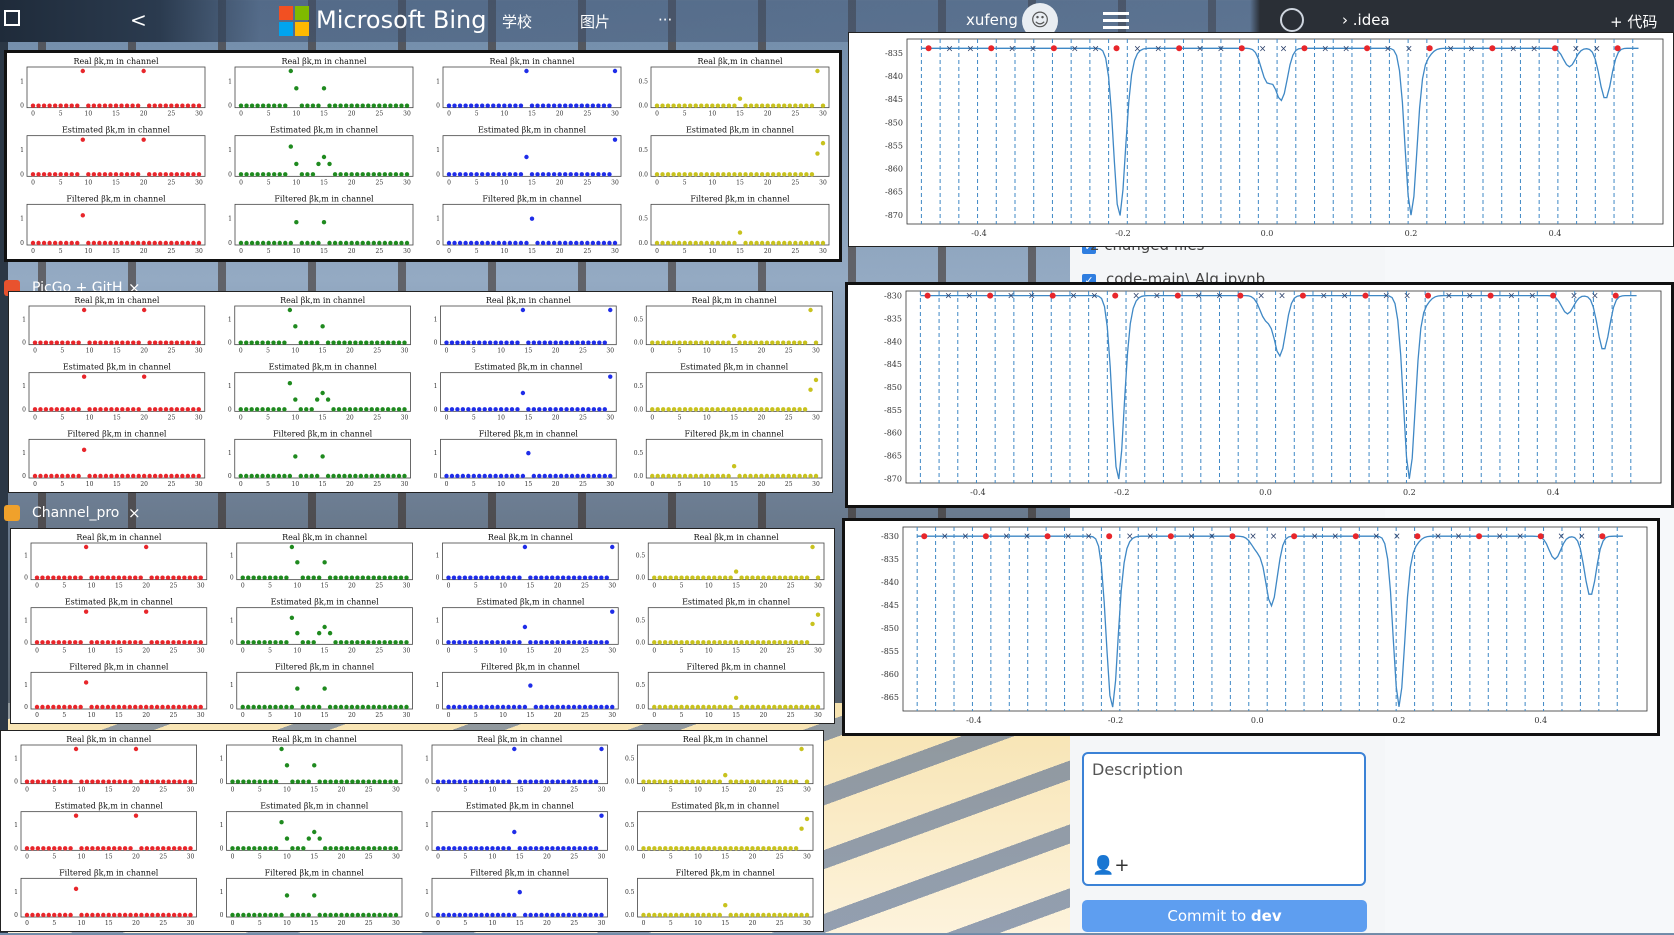 This screenshot has height=935, width=1674. I want to click on subplot-title: Estimated βk,m in channel, so click(530, 602).